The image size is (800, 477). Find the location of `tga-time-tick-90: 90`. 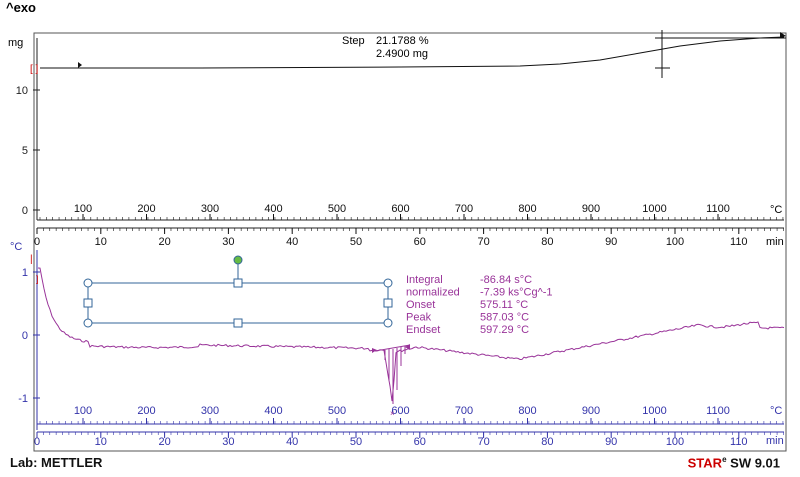

tga-time-tick-90: 90 is located at coordinates (611, 242).